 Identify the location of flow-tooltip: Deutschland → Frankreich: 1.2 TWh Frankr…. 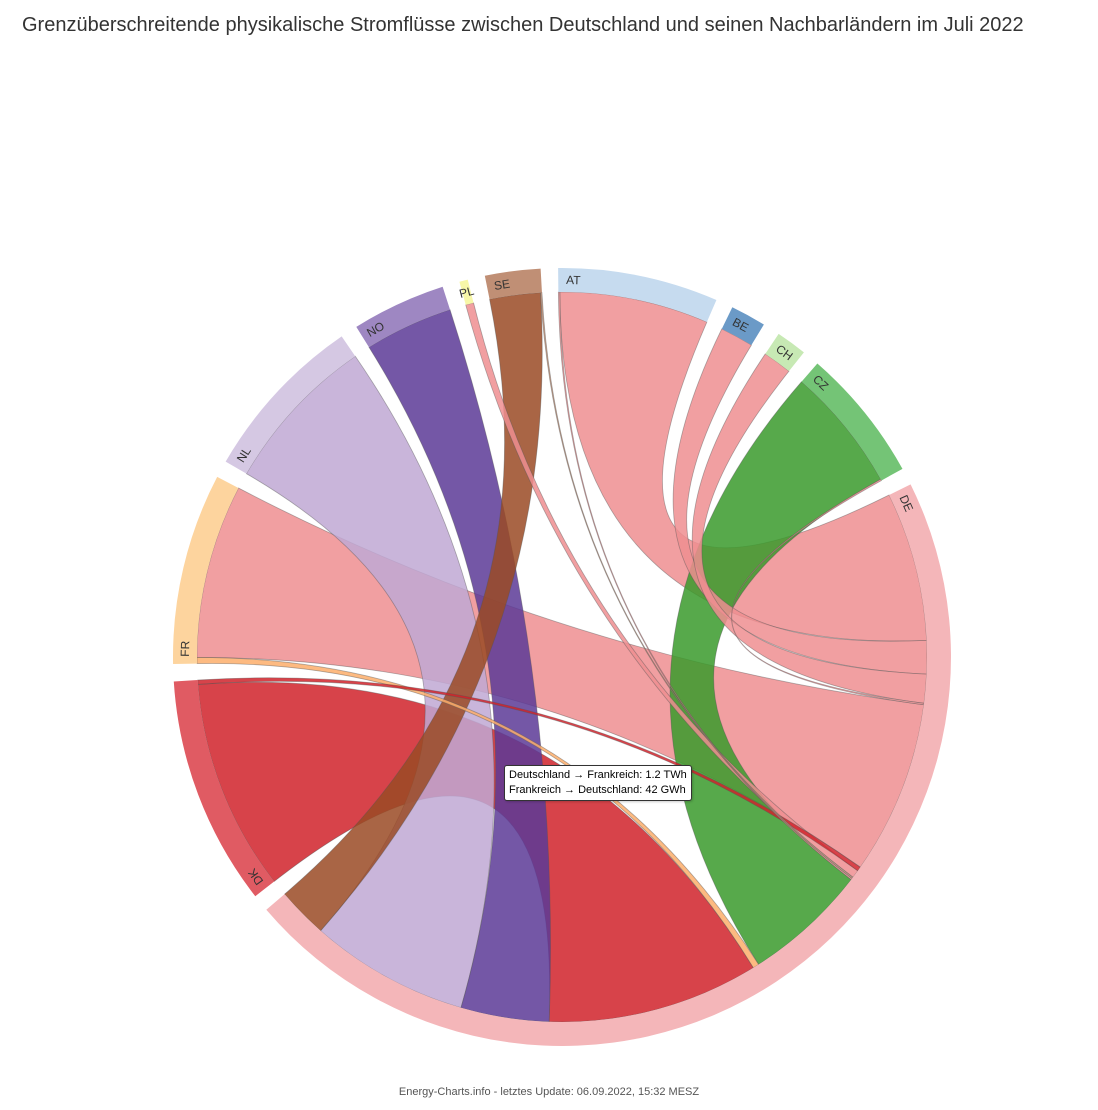
(598, 783).